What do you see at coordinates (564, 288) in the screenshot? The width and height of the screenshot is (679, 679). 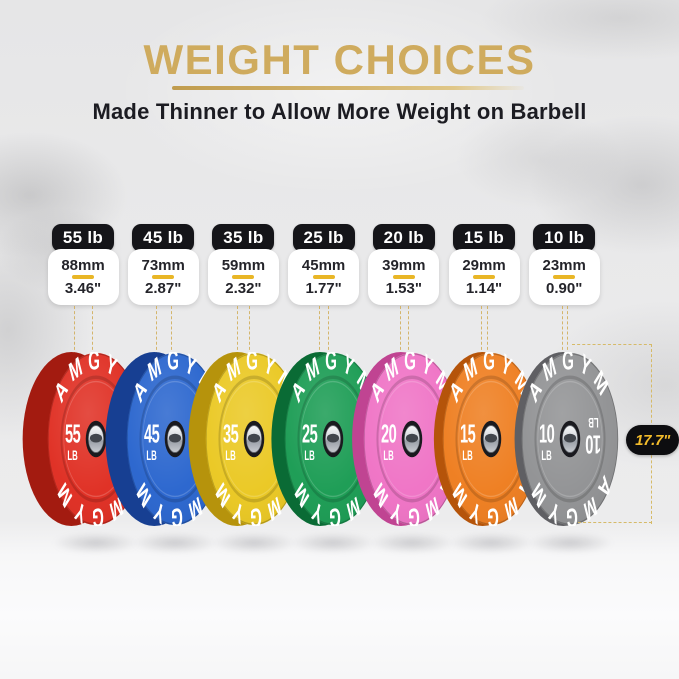 I see `thickness-inch: 0.90"` at bounding box center [564, 288].